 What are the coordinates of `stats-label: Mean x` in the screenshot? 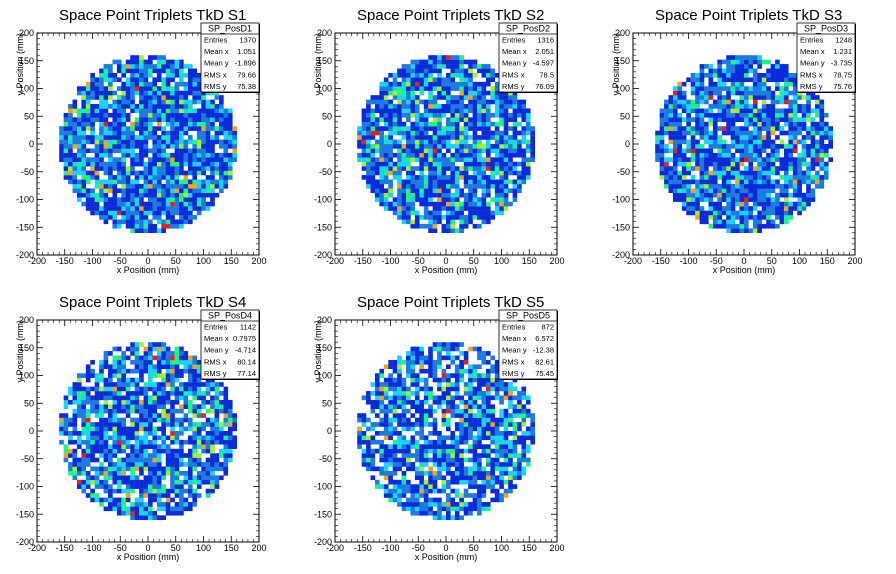 It's located at (812, 51).